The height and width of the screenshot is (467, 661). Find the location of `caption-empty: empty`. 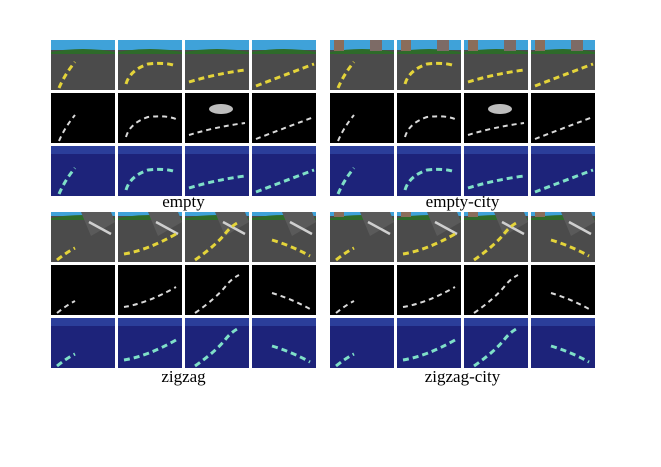

caption-empty: empty is located at coordinates (183, 201).